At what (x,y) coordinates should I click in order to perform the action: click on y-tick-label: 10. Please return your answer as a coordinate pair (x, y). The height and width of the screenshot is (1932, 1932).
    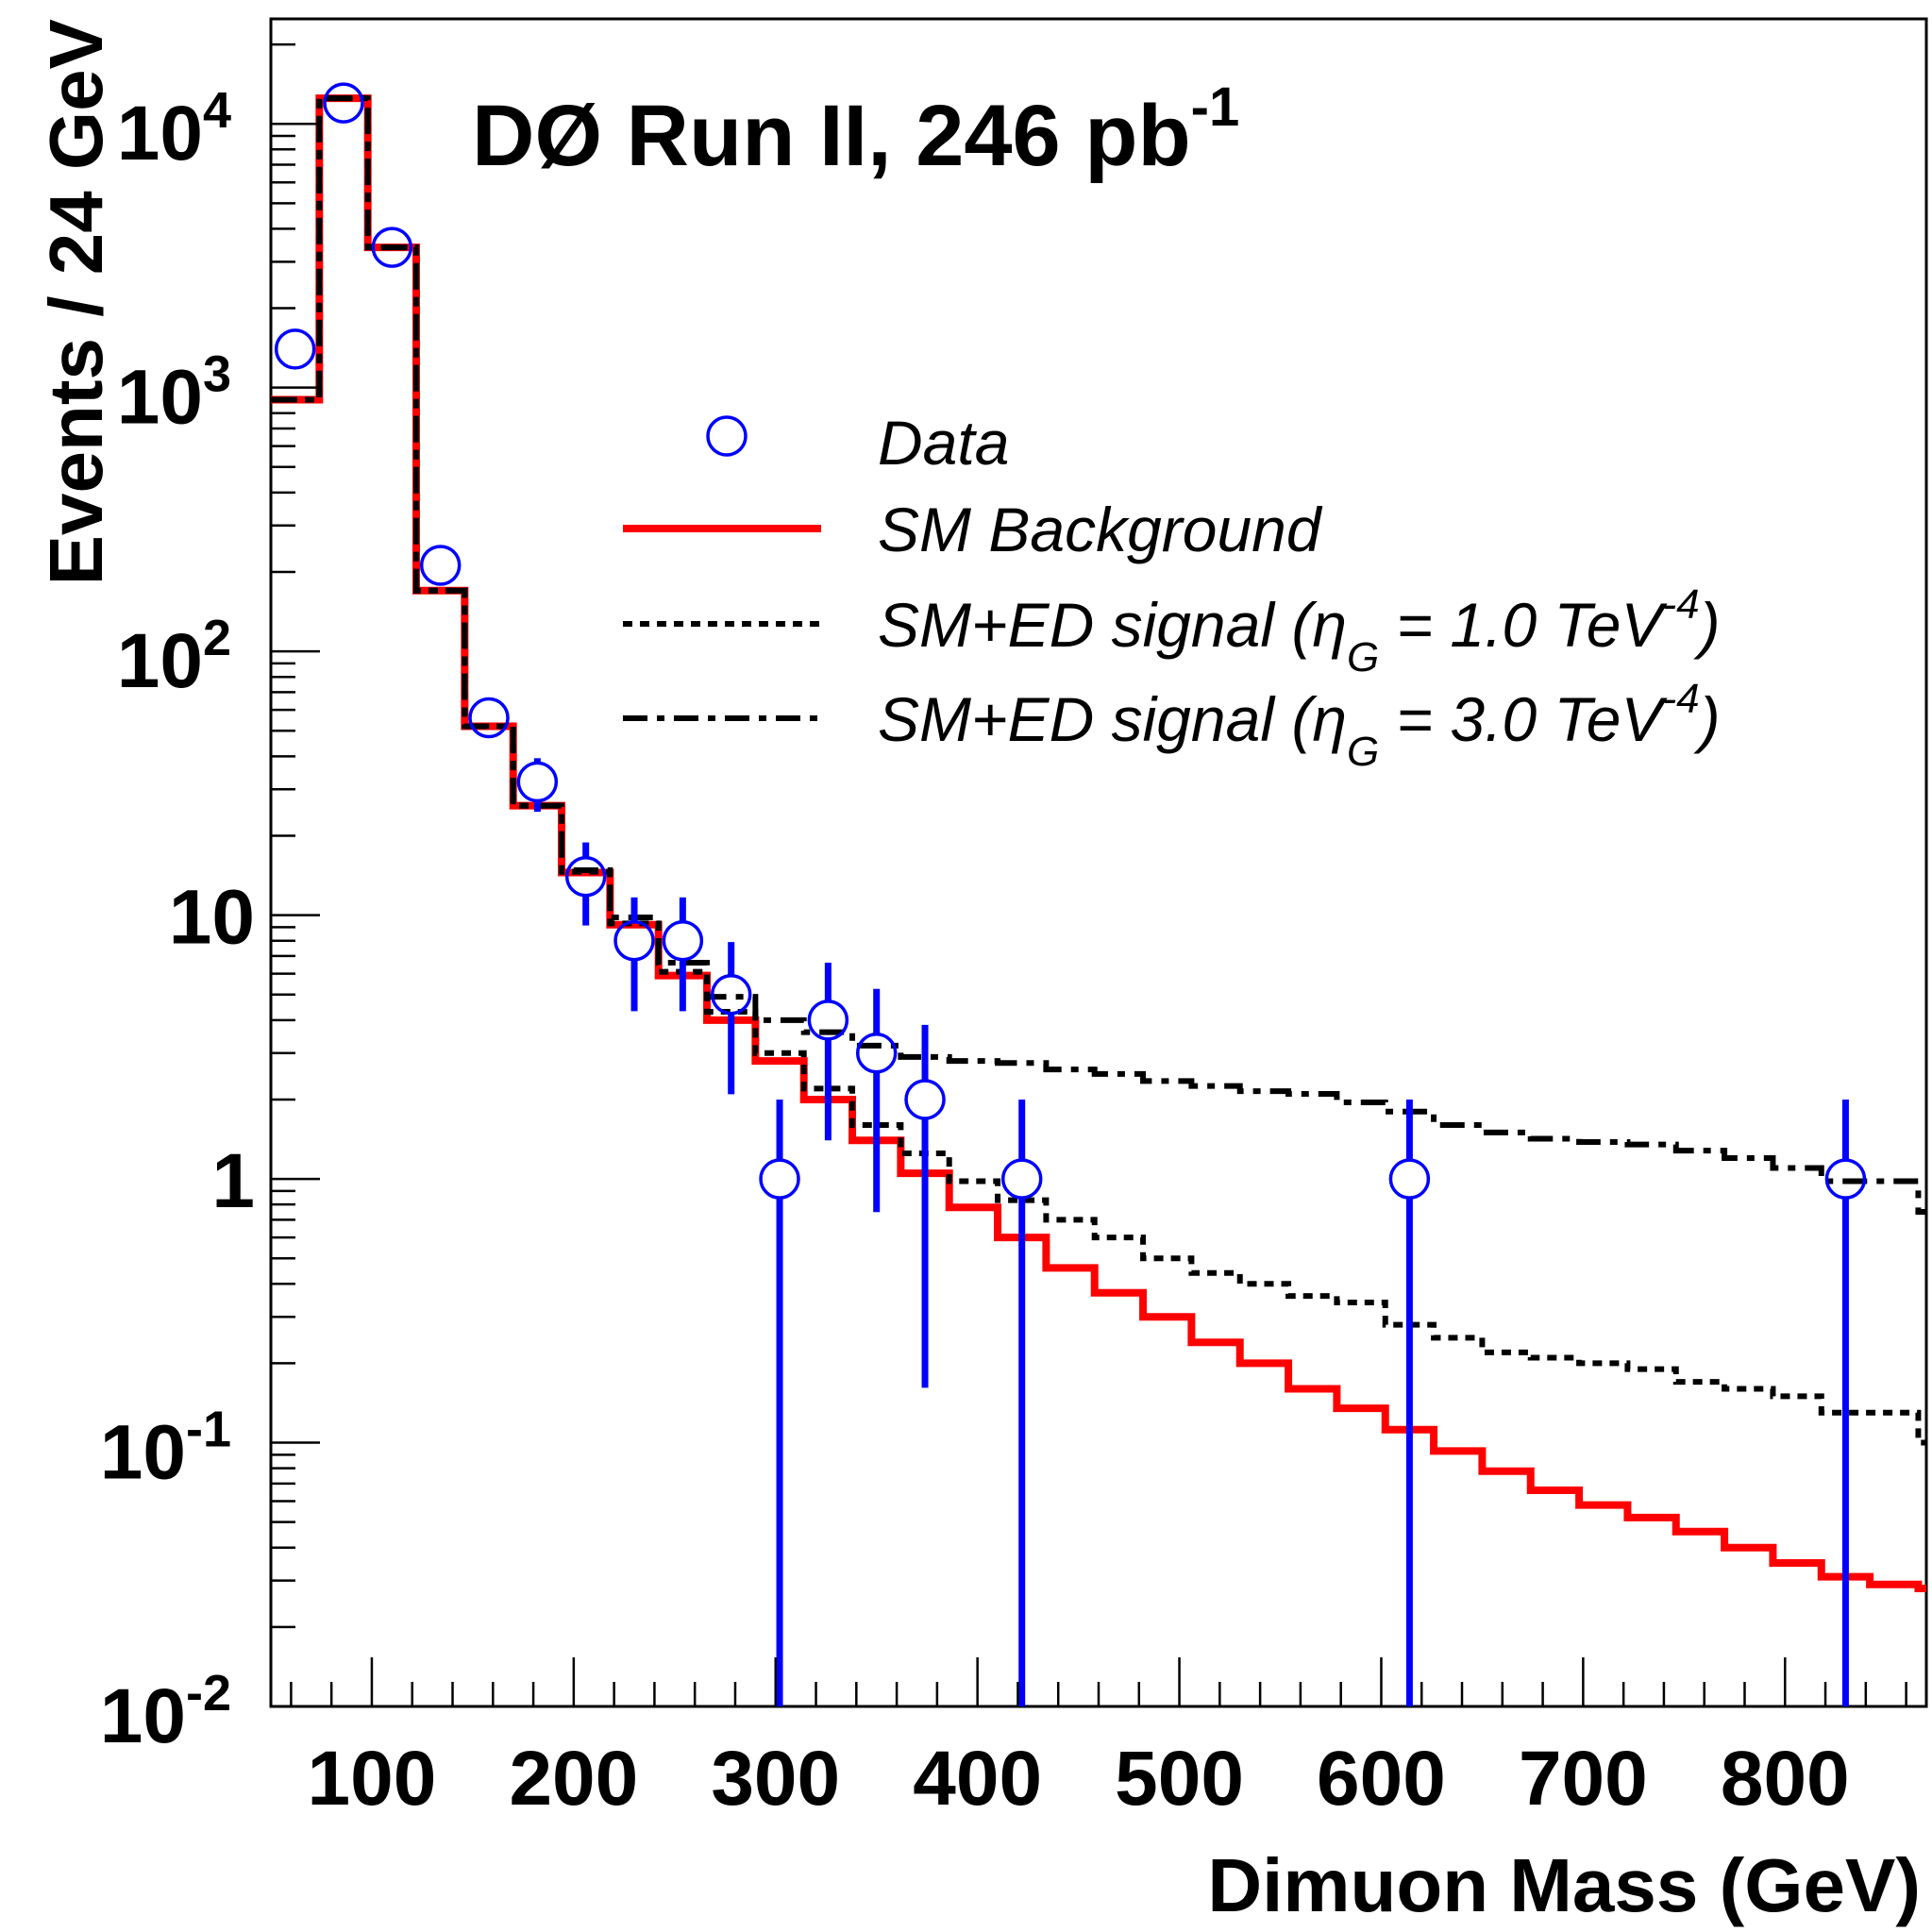
    Looking at the image, I should click on (212, 918).